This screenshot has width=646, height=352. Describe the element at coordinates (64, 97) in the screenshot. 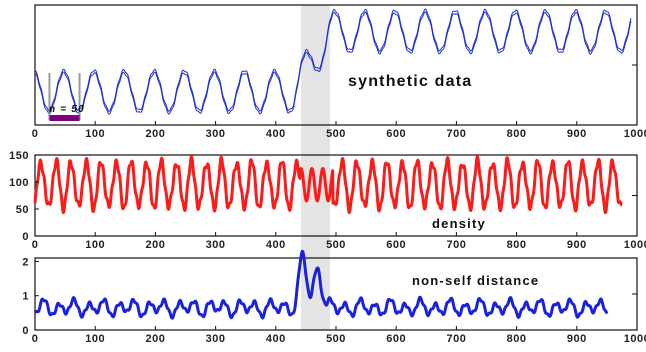

I see `window-bracket` at that location.